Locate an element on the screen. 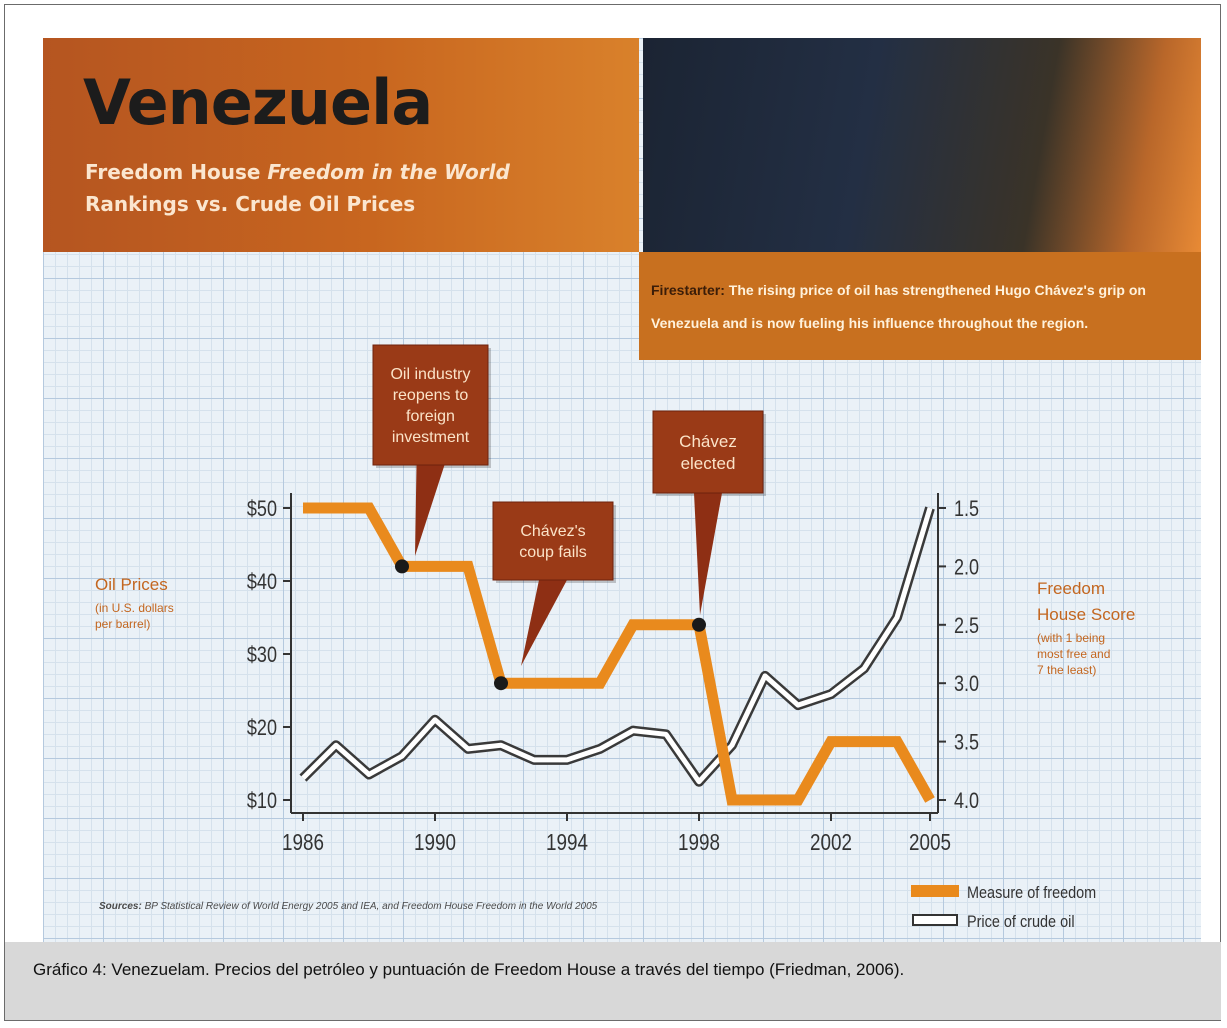 The image size is (1227, 1028). right-axis-title-line: (with 1 being is located at coordinates (1071, 638).